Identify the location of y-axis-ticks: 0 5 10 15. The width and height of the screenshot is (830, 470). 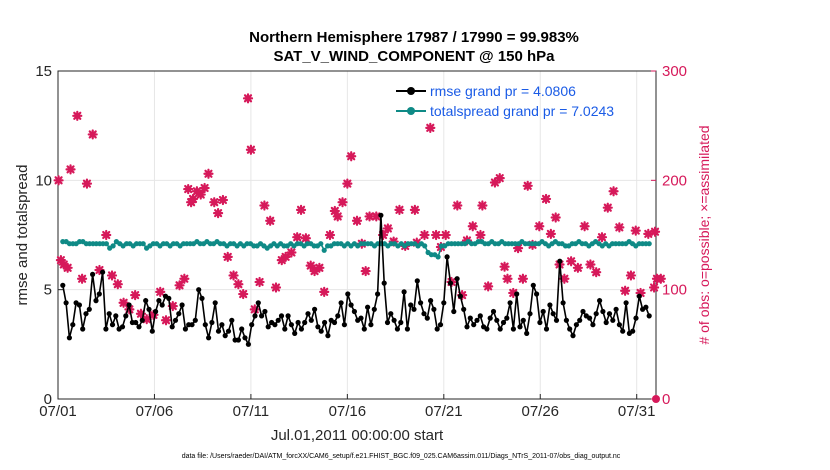
(49, 235).